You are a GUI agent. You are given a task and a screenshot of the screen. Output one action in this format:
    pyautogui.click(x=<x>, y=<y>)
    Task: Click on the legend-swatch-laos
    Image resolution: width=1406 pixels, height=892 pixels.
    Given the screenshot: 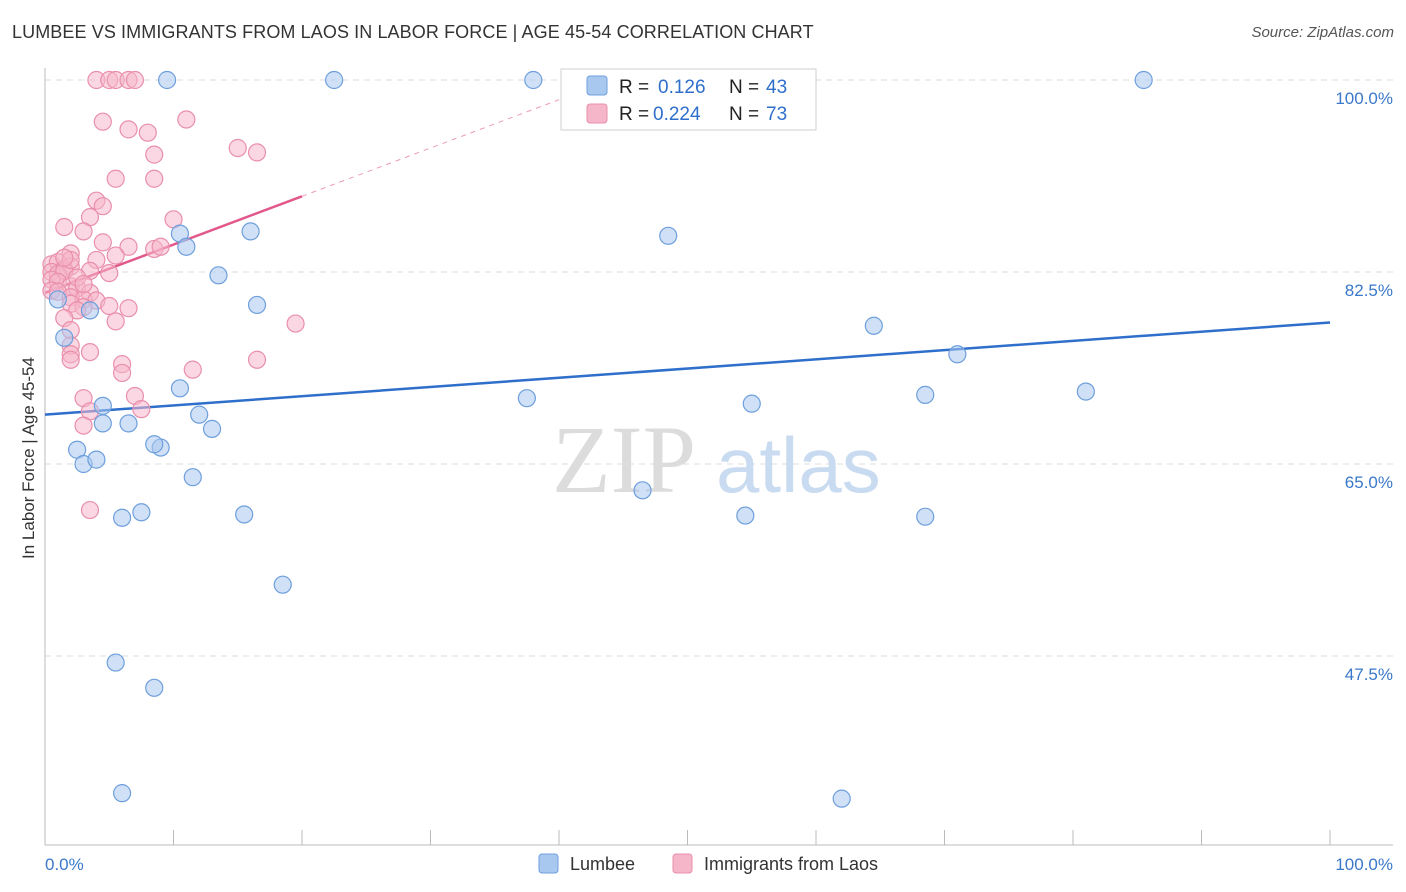 What is the action you would take?
    pyautogui.click(x=597, y=113)
    